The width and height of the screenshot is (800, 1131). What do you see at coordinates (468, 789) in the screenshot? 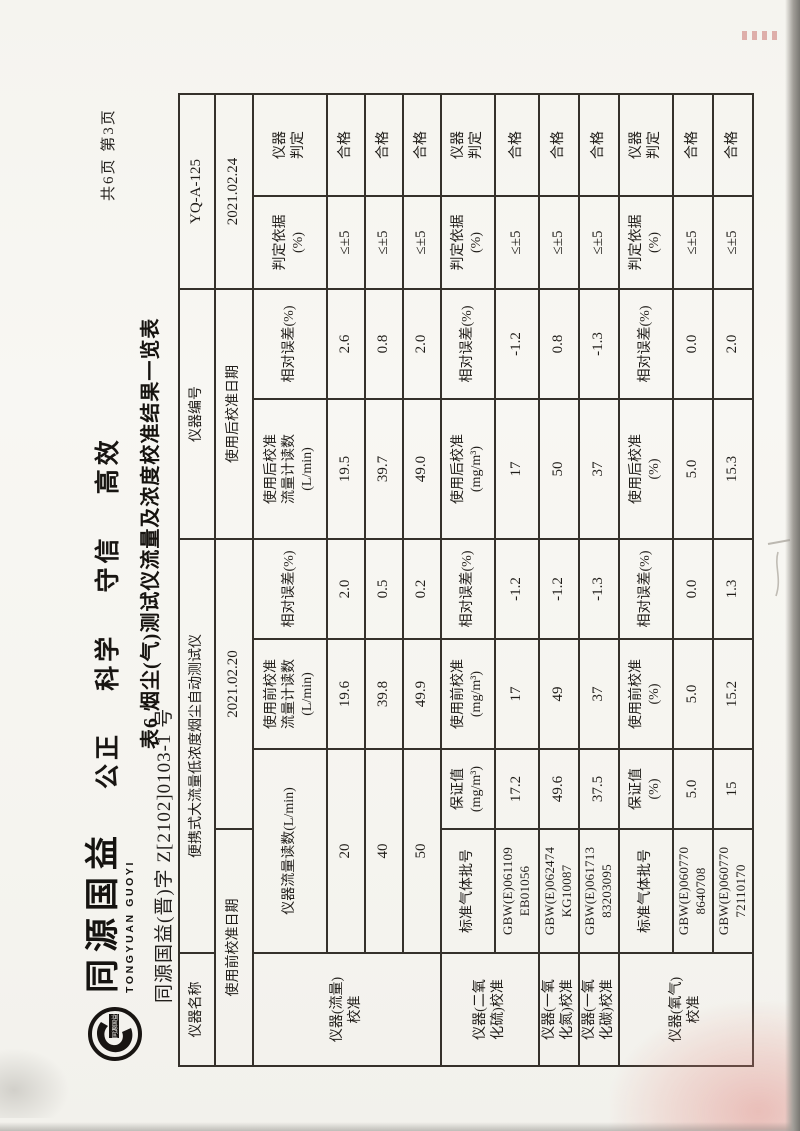
I see `column-header: 保证值 (mg/m³)` at bounding box center [468, 789].